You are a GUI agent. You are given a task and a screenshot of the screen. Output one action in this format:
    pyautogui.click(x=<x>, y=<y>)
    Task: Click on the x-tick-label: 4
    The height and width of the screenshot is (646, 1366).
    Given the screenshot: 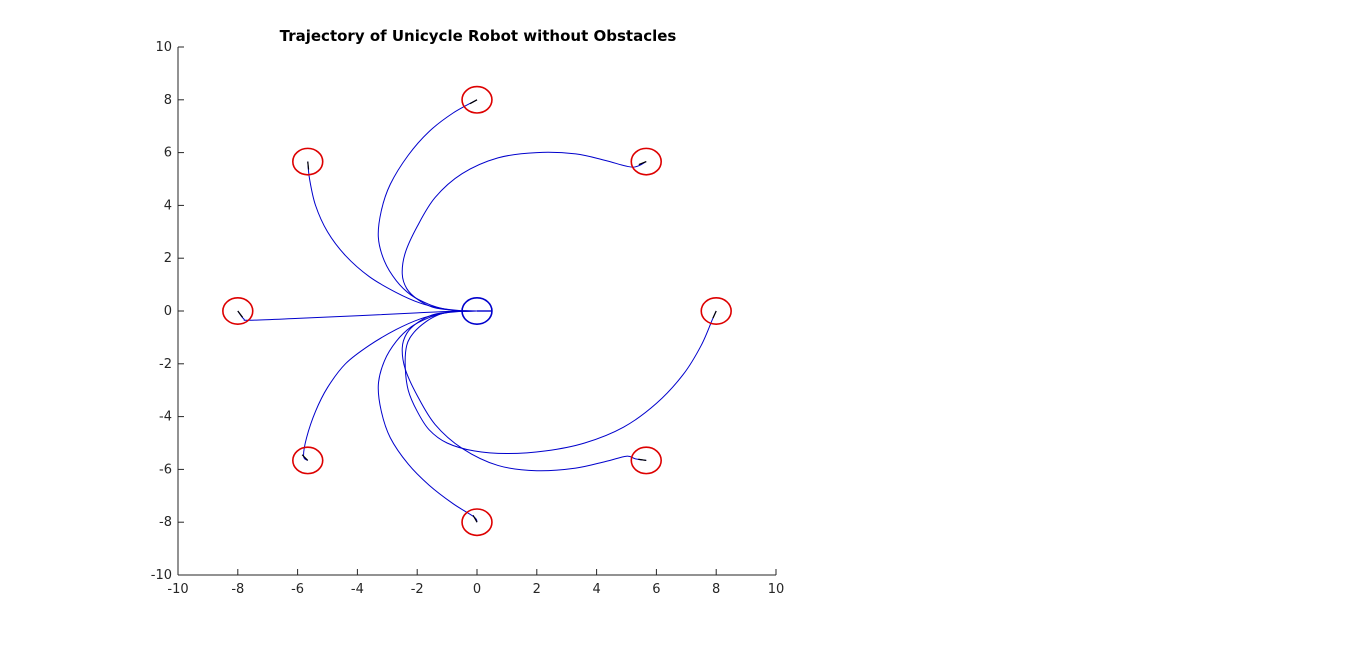 What is the action you would take?
    pyautogui.click(x=596, y=589)
    